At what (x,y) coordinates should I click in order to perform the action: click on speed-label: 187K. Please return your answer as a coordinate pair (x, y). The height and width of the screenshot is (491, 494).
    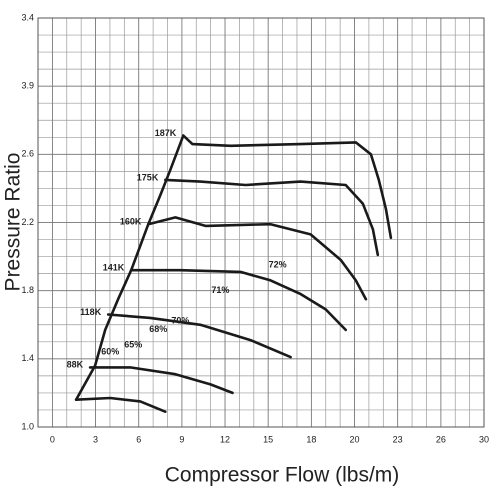
    Looking at the image, I should click on (166, 133).